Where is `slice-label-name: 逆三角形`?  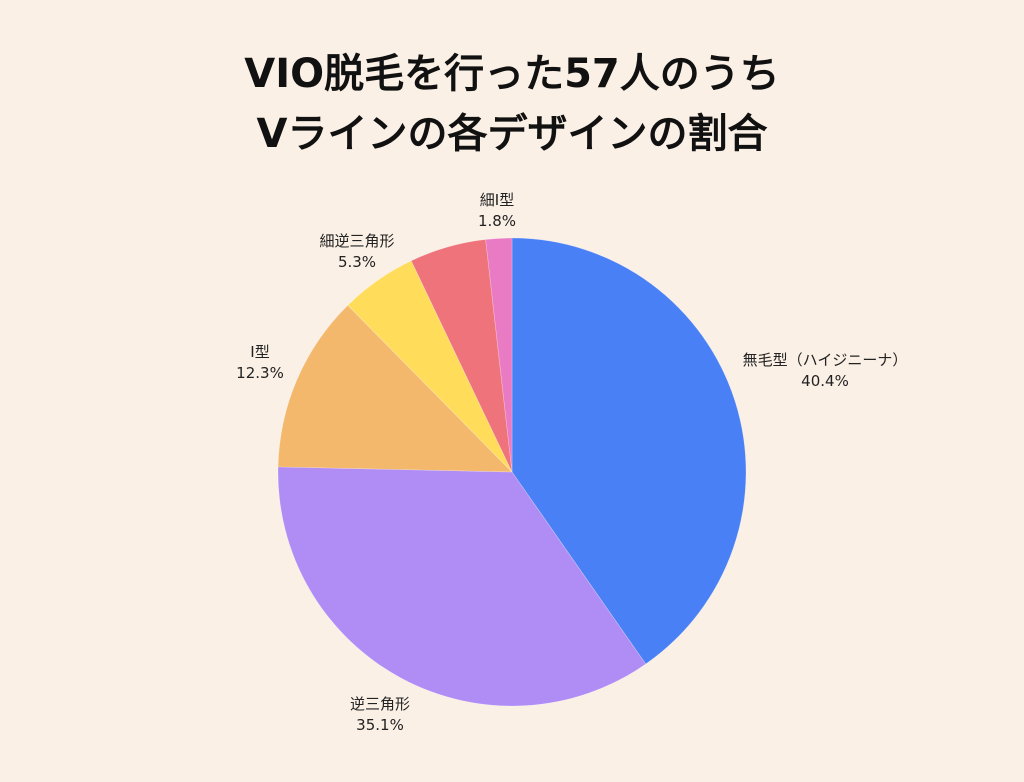
slice-label-name: 逆三角形 is located at coordinates (380, 704).